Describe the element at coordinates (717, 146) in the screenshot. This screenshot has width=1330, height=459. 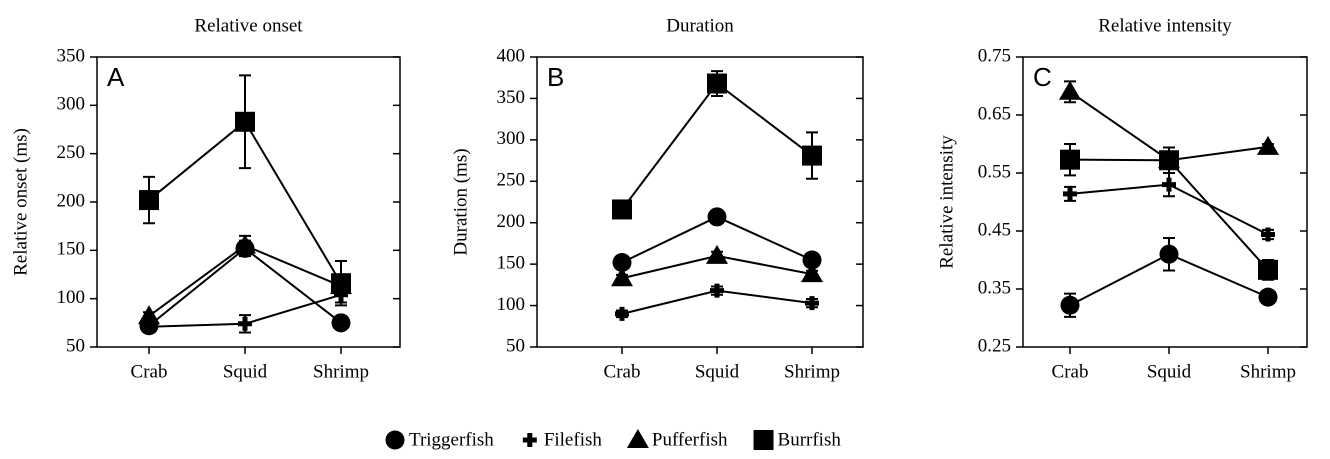
I see `series-line` at that location.